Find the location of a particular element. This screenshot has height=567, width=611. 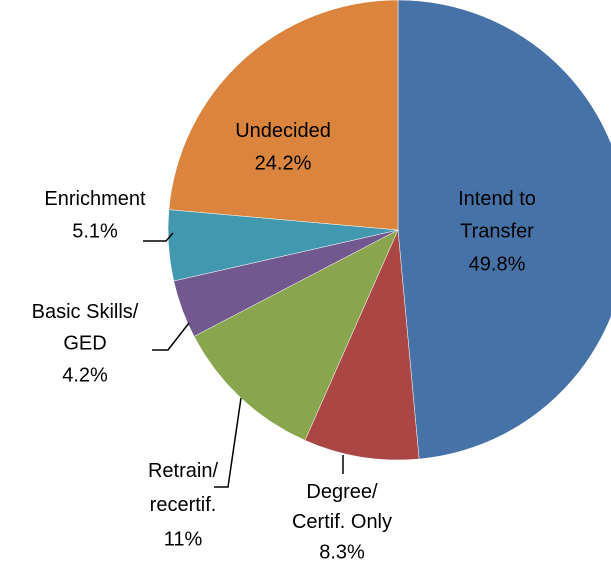

label-line: recertif. is located at coordinates (183, 505).